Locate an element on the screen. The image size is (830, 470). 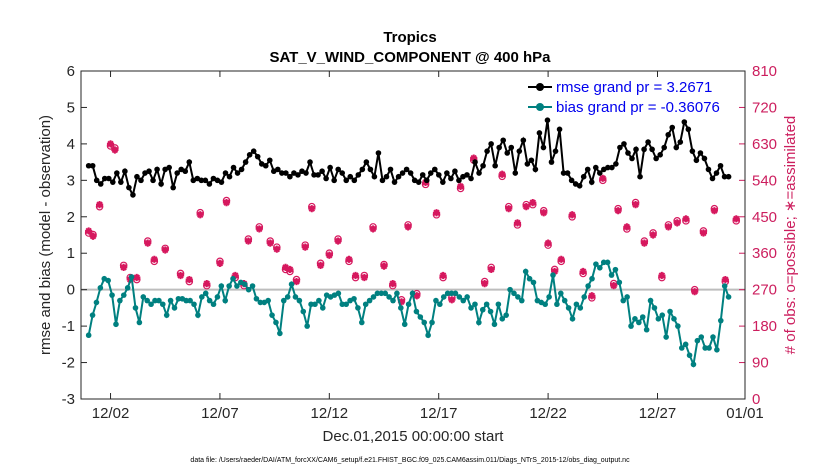
y-tick-label-left: -1 is located at coordinates (68, 326).